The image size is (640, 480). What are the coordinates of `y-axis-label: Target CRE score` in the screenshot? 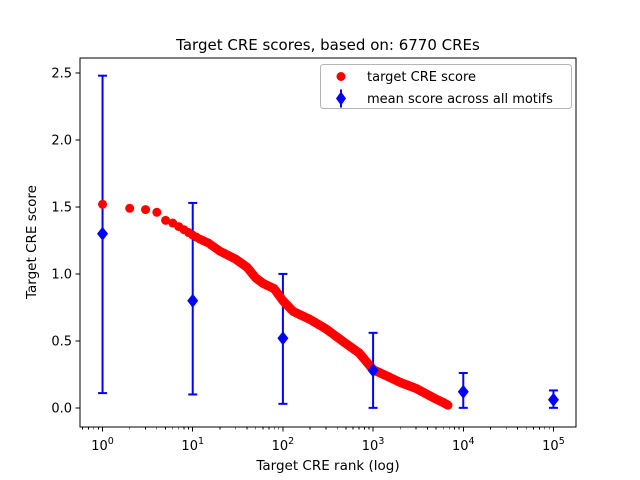 It's located at (32, 242).